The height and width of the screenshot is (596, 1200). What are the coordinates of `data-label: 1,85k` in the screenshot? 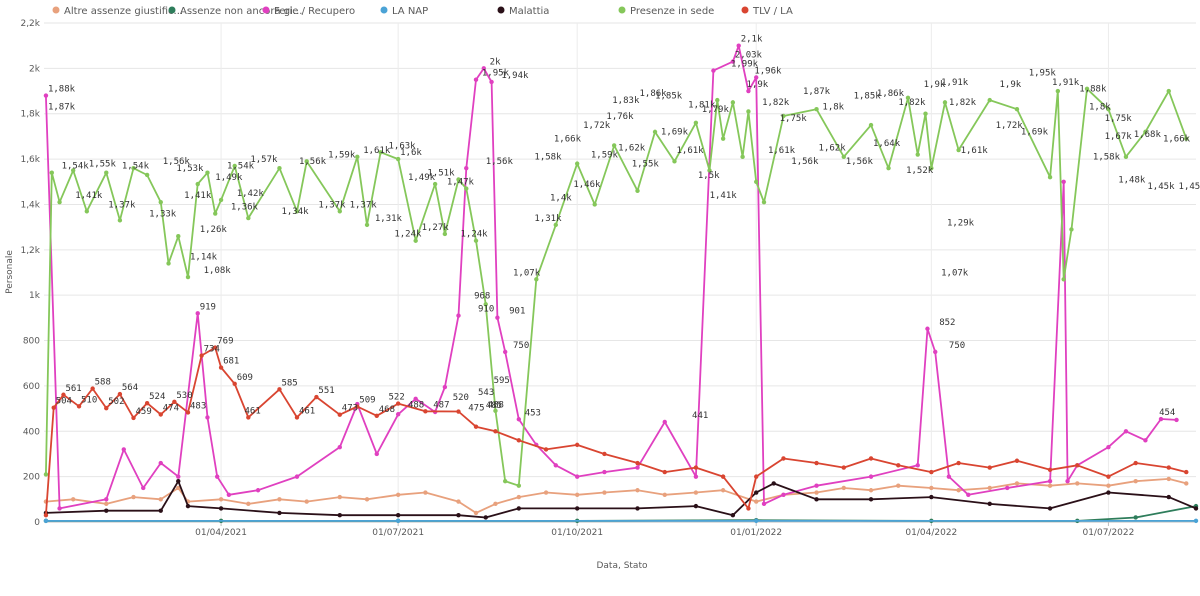 It's located at (669, 96).